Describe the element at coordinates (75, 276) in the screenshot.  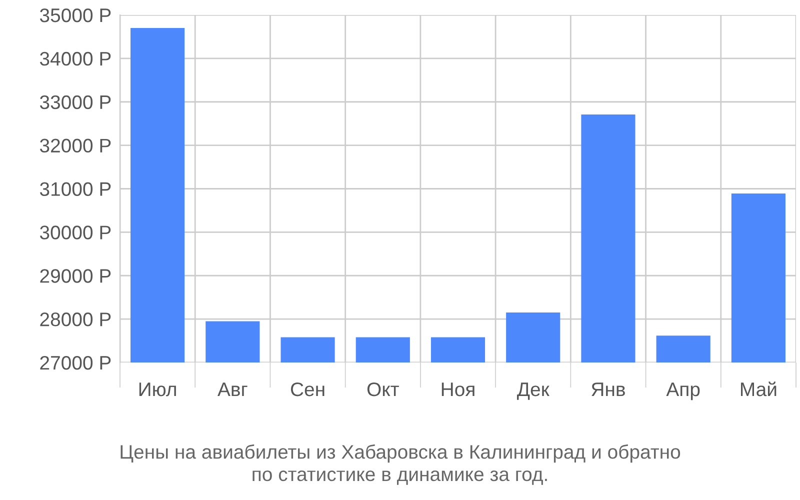
I see `y-tick-label: 29000 Р` at that location.